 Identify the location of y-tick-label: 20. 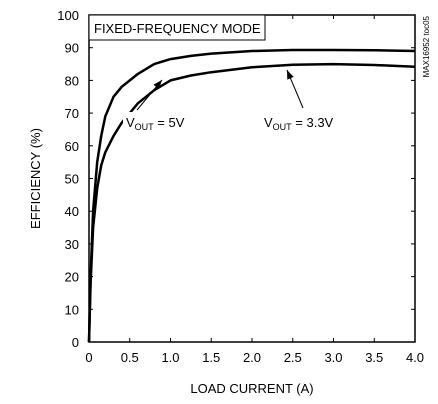
(72, 277).